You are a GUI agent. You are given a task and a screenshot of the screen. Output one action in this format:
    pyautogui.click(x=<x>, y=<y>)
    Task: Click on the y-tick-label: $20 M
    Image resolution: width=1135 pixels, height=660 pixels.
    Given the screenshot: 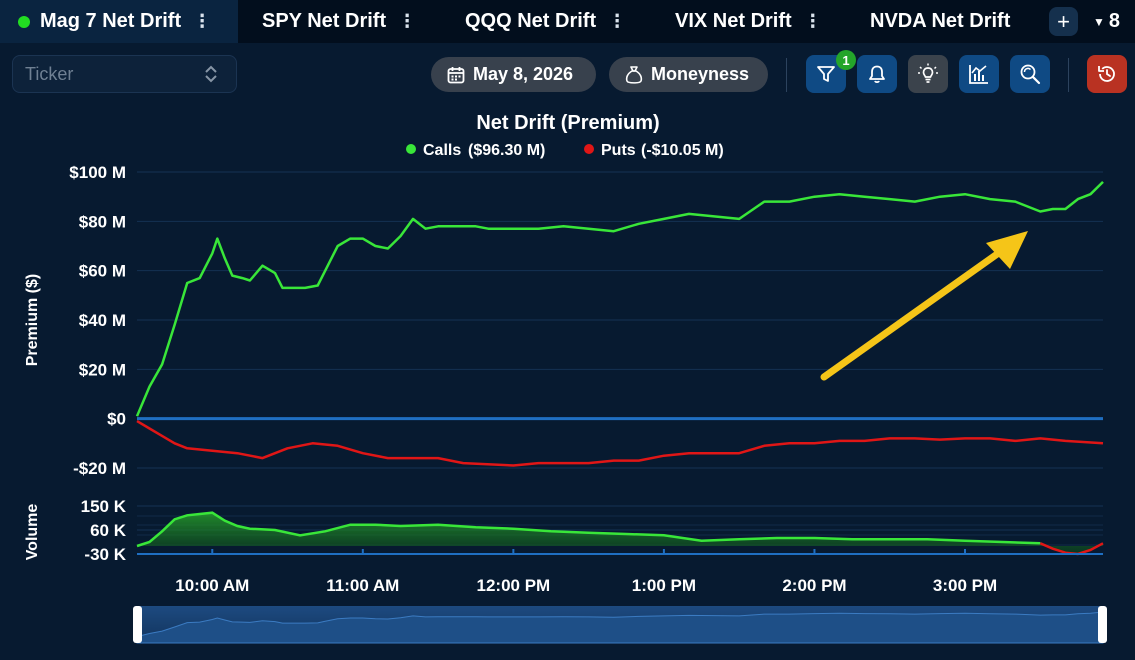 What is the action you would take?
    pyautogui.click(x=102, y=369)
    